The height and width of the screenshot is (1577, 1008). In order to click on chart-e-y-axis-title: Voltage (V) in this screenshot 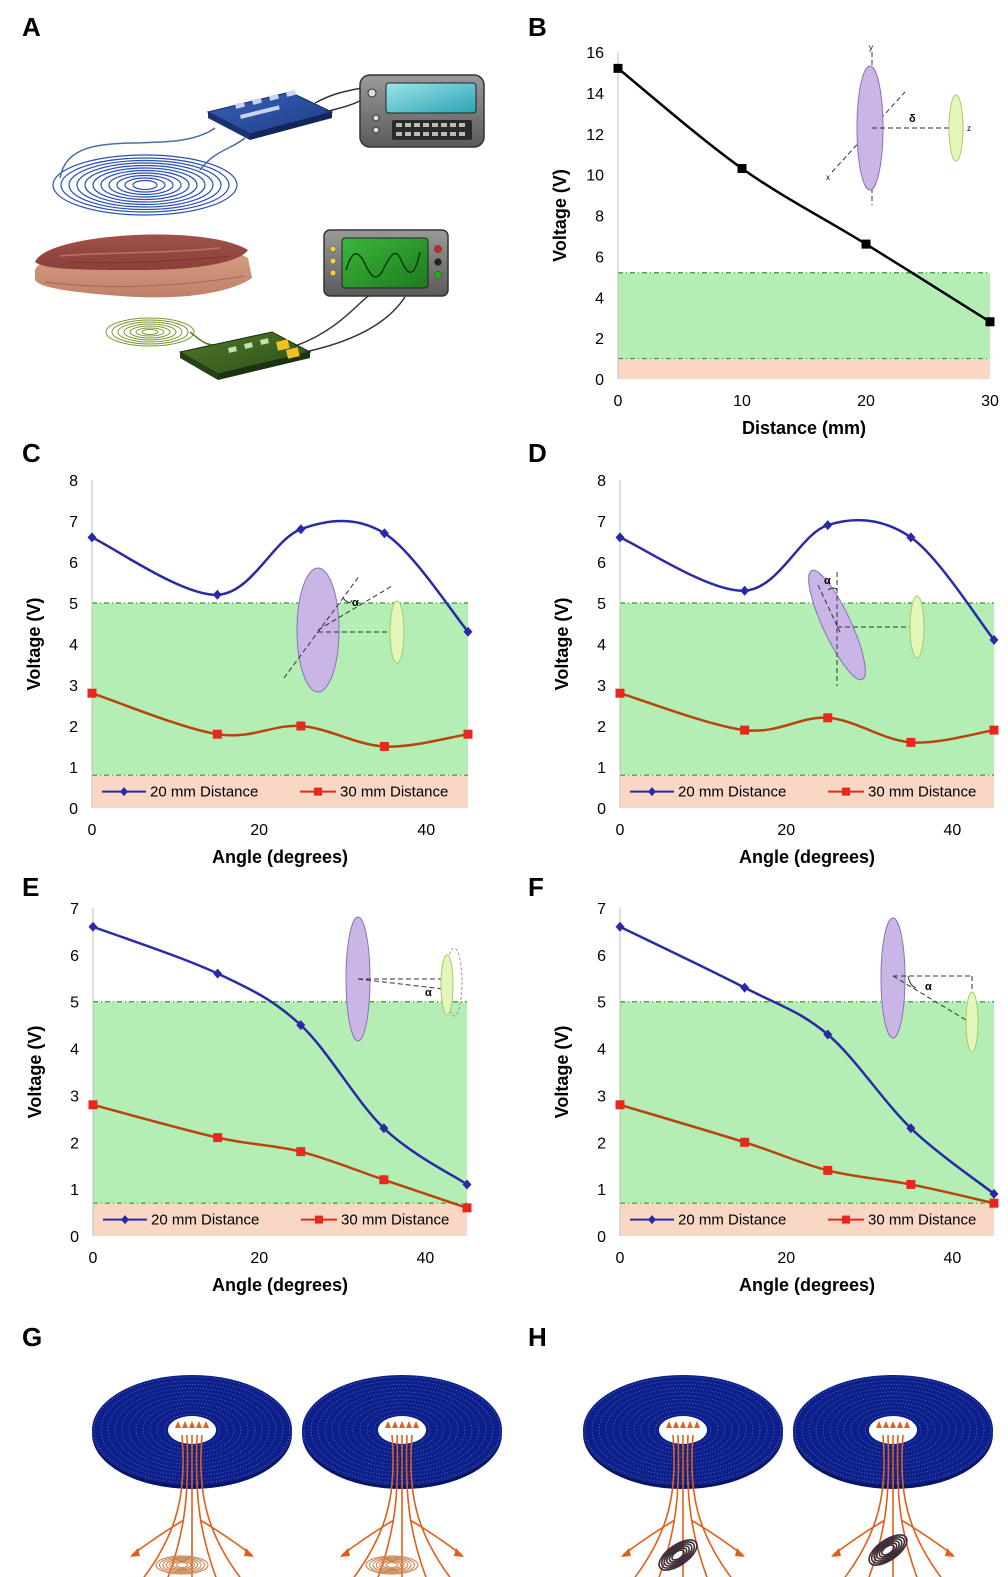, I will do `click(35, 1072)`.